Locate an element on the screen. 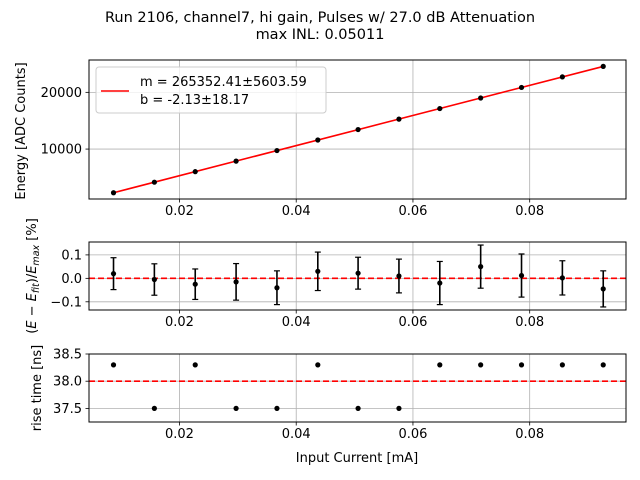 Image resolution: width=640 pixels, height=480 pixels. residual-axes-frame is located at coordinates (357, 276).